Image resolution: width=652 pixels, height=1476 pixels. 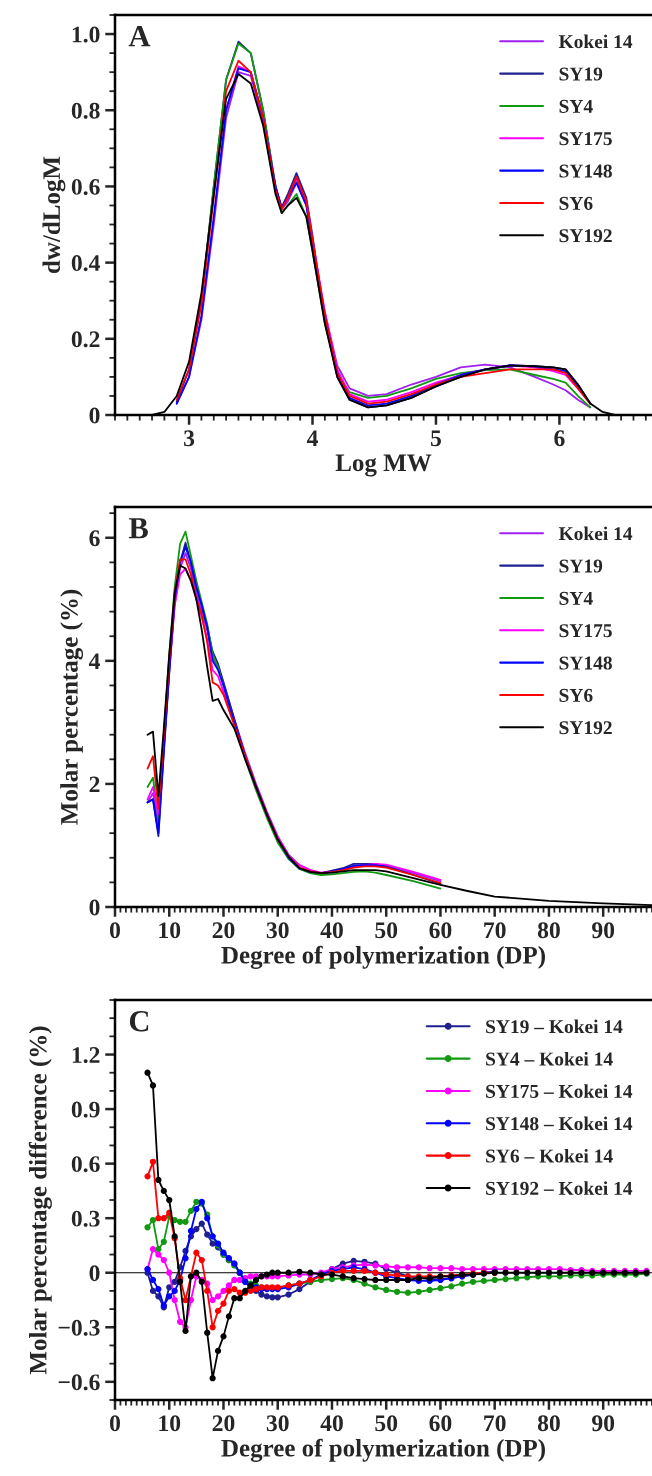 What do you see at coordinates (139, 1021) in the screenshot?
I see `chart-title: C` at bounding box center [139, 1021].